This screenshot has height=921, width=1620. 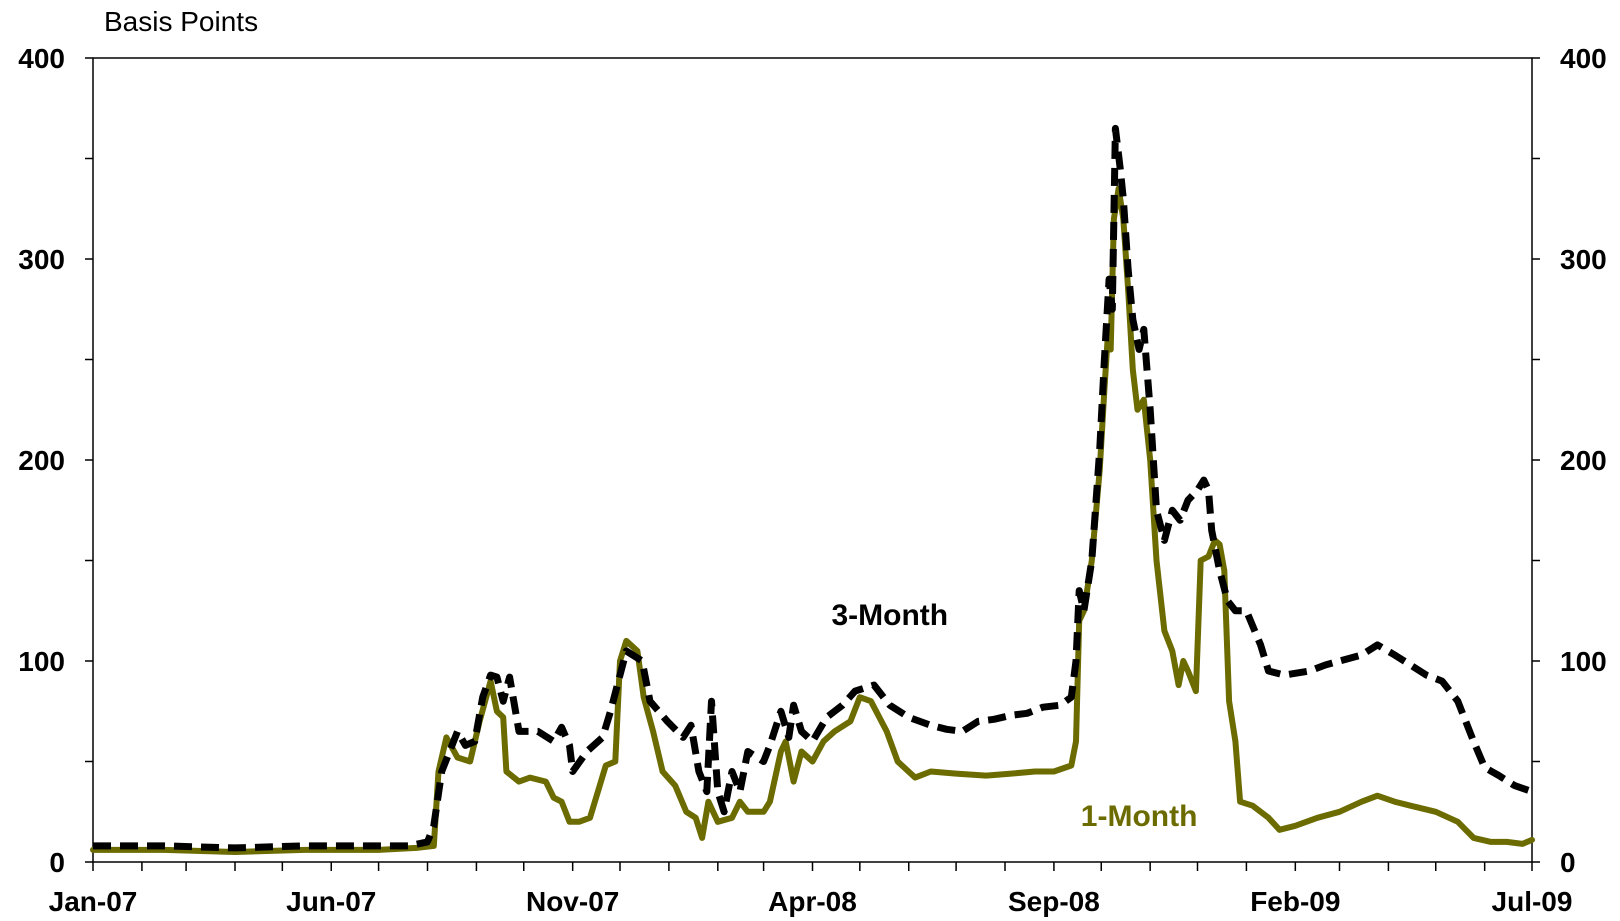 What do you see at coordinates (181, 21) in the screenshot?
I see `y-axis-title: Basis Points` at bounding box center [181, 21].